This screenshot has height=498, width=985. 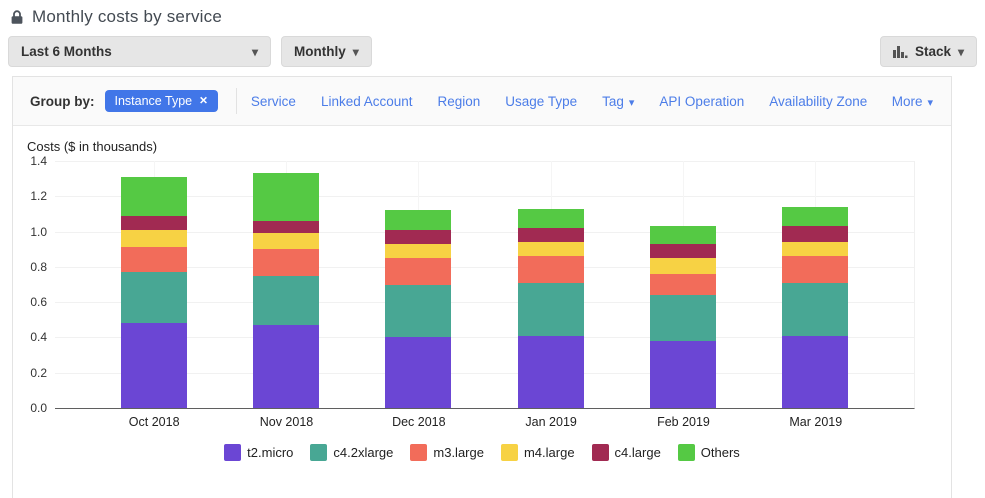 I want to click on group-by-option-api-operation: API Operation, so click(x=702, y=101).